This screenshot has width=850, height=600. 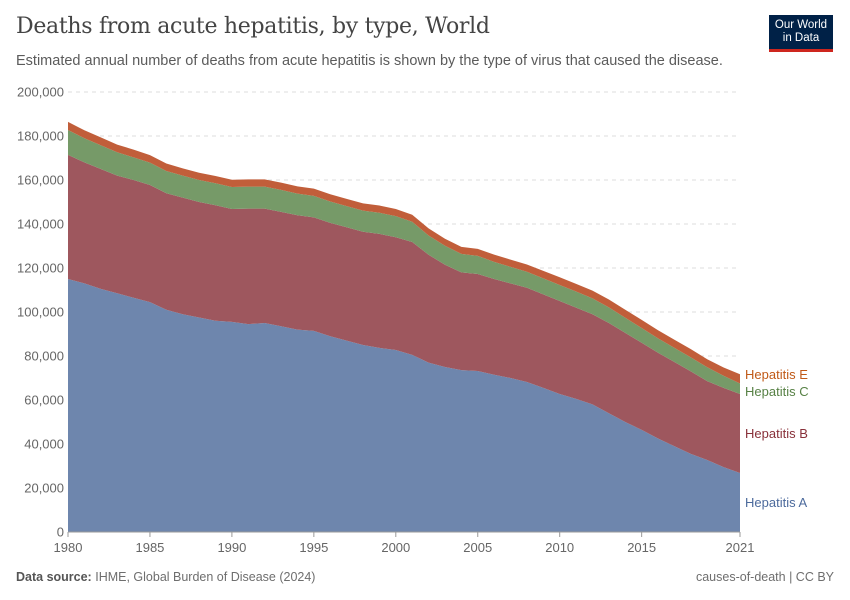 What do you see at coordinates (44, 400) in the screenshot?
I see `y-tick-label: 60,000` at bounding box center [44, 400].